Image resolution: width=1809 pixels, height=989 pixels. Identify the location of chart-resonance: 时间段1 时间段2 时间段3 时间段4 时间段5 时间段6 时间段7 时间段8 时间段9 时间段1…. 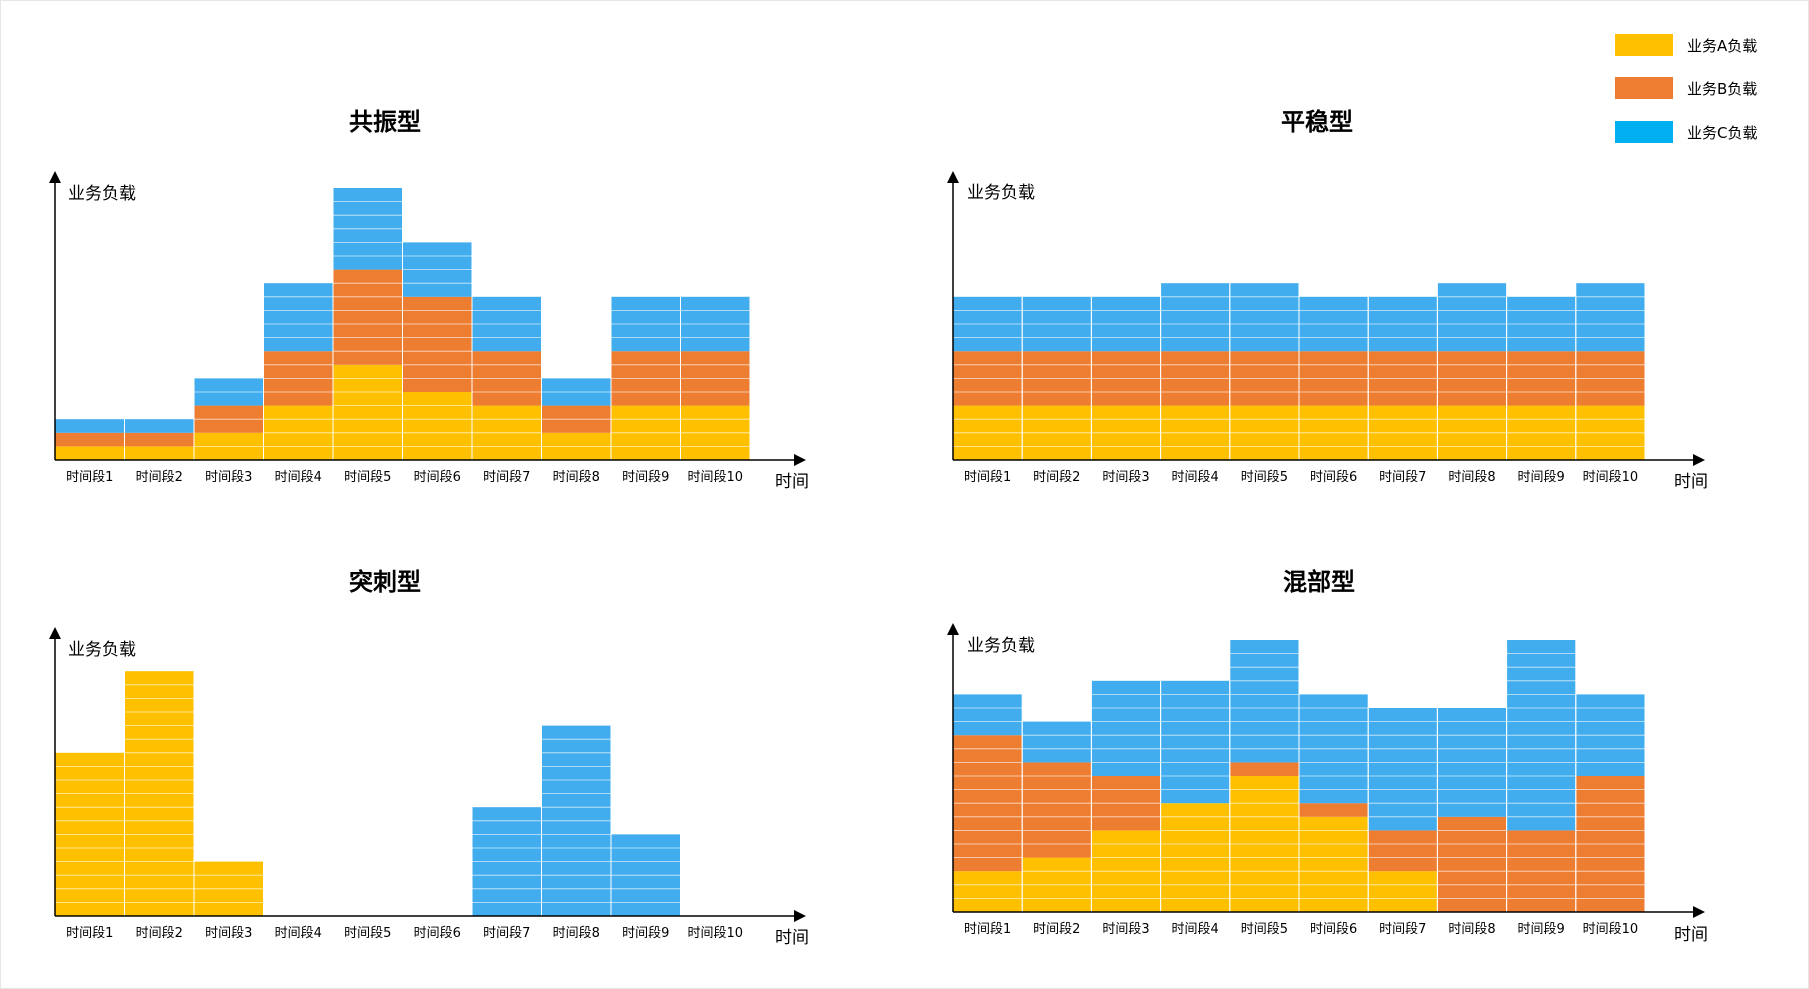
(427, 328).